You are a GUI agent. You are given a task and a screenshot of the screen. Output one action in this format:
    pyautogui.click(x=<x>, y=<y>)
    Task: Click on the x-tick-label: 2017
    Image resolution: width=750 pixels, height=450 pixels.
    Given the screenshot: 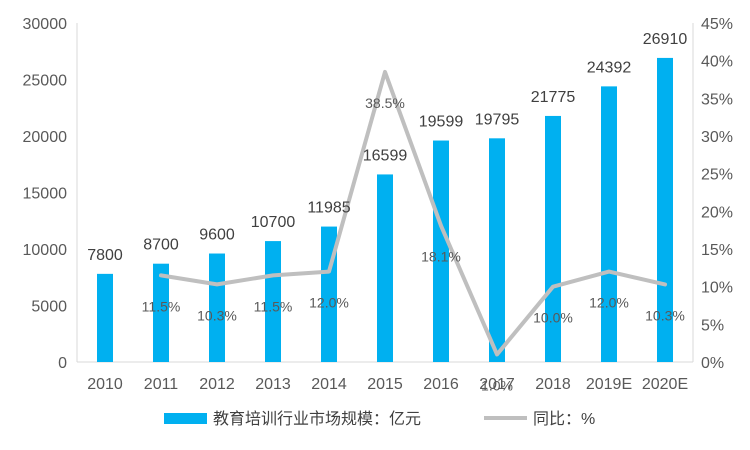 What is the action you would take?
    pyautogui.click(x=497, y=384)
    